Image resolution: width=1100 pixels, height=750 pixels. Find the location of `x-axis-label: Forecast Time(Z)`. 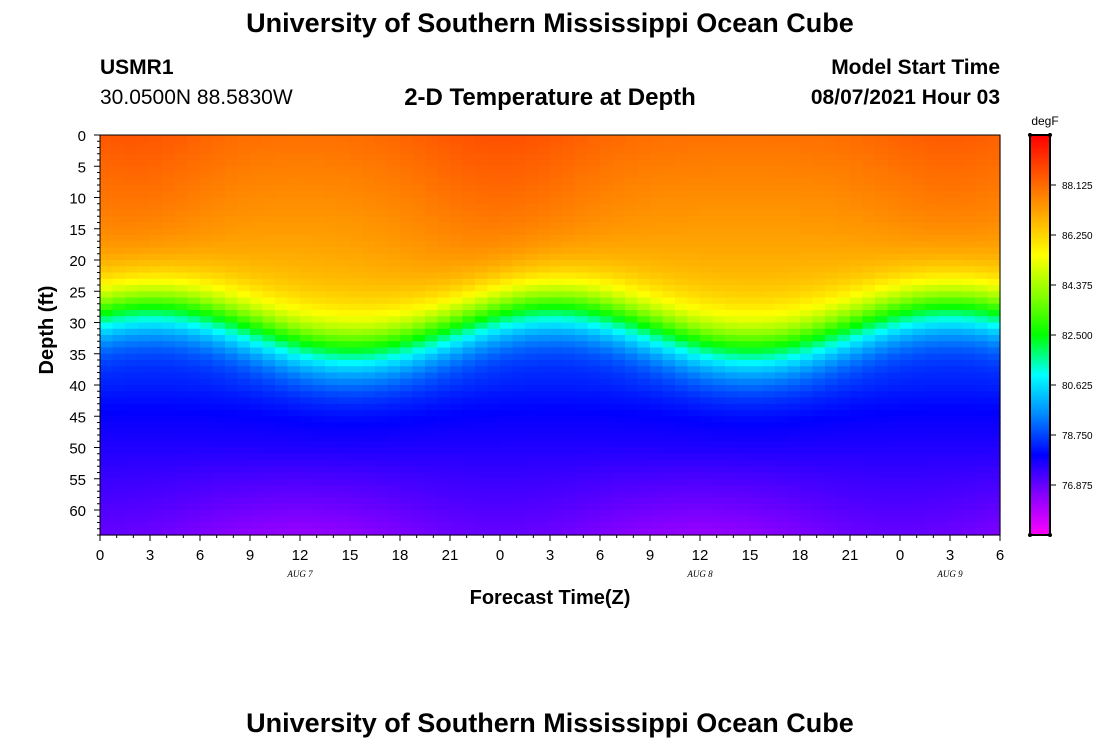

x-axis-label: Forecast Time(Z) is located at coordinates (550, 598).